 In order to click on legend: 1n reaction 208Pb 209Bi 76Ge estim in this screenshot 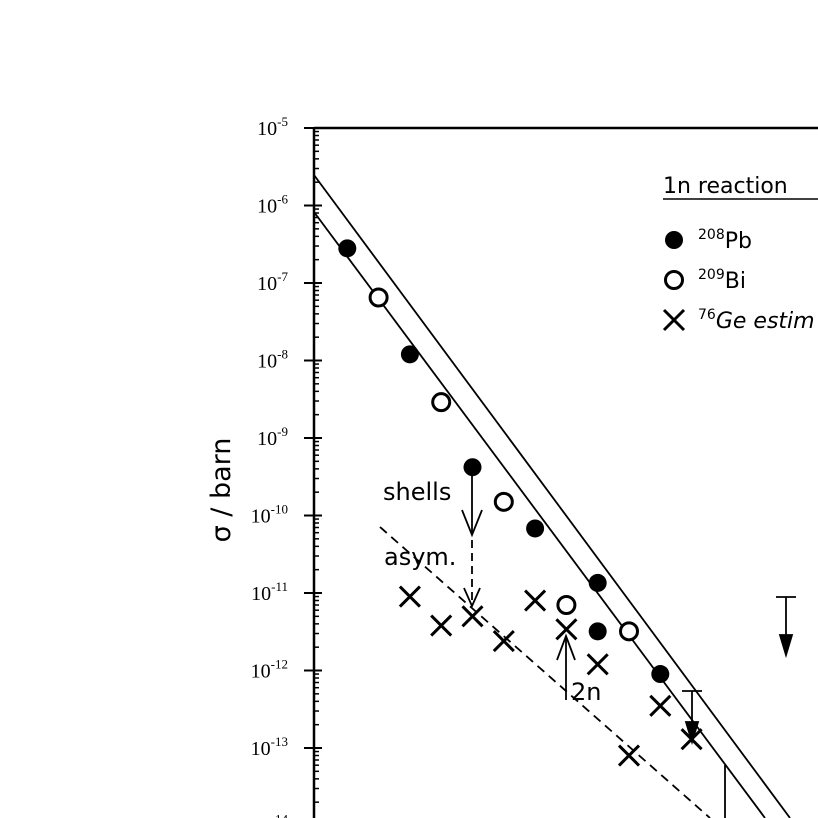, I will do `click(740, 254)`.